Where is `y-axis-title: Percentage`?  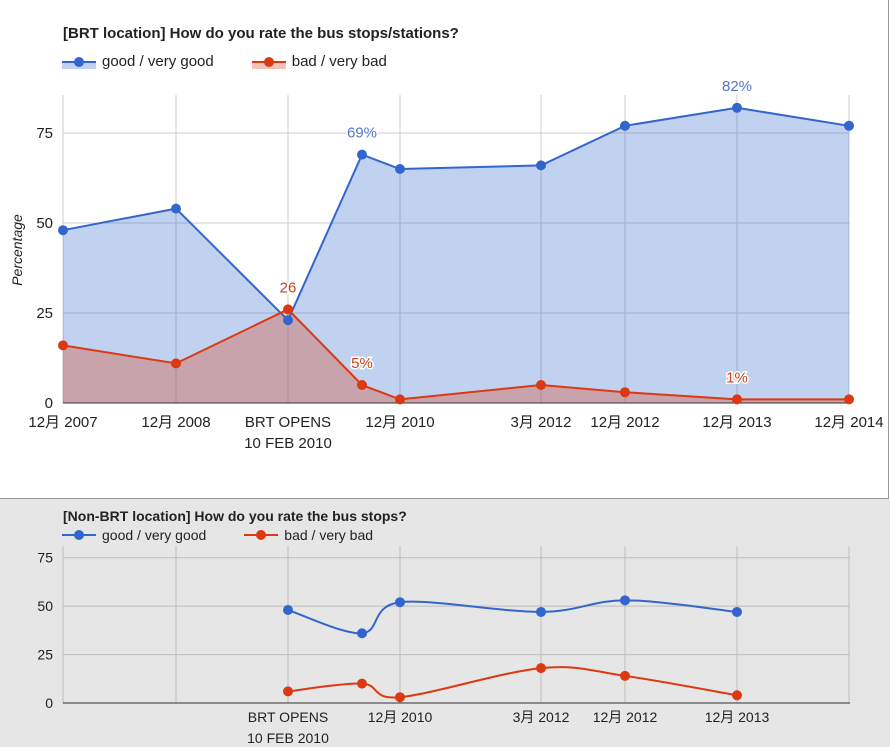
y-axis-title: Percentage is located at coordinates (17, 250).